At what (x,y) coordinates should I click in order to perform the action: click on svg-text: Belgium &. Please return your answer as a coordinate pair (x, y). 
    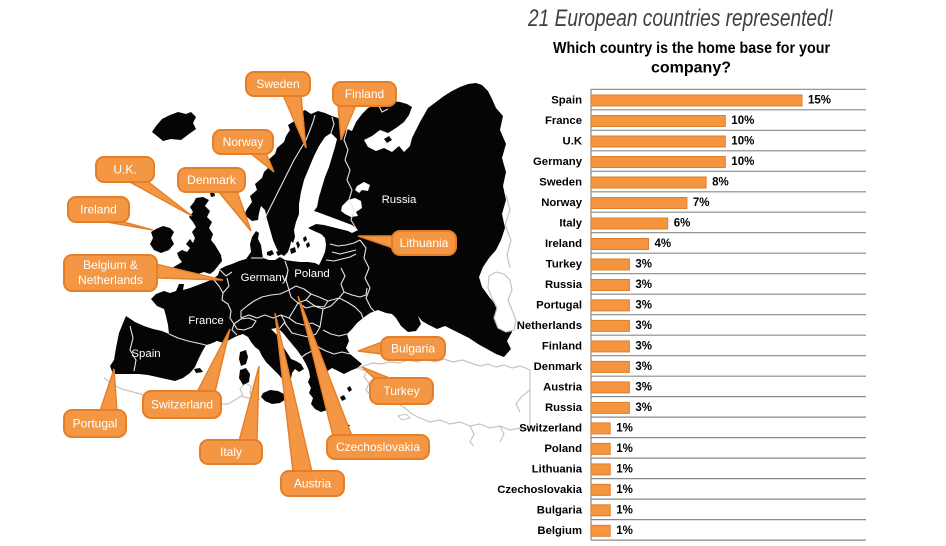
    Looking at the image, I should click on (110, 265).